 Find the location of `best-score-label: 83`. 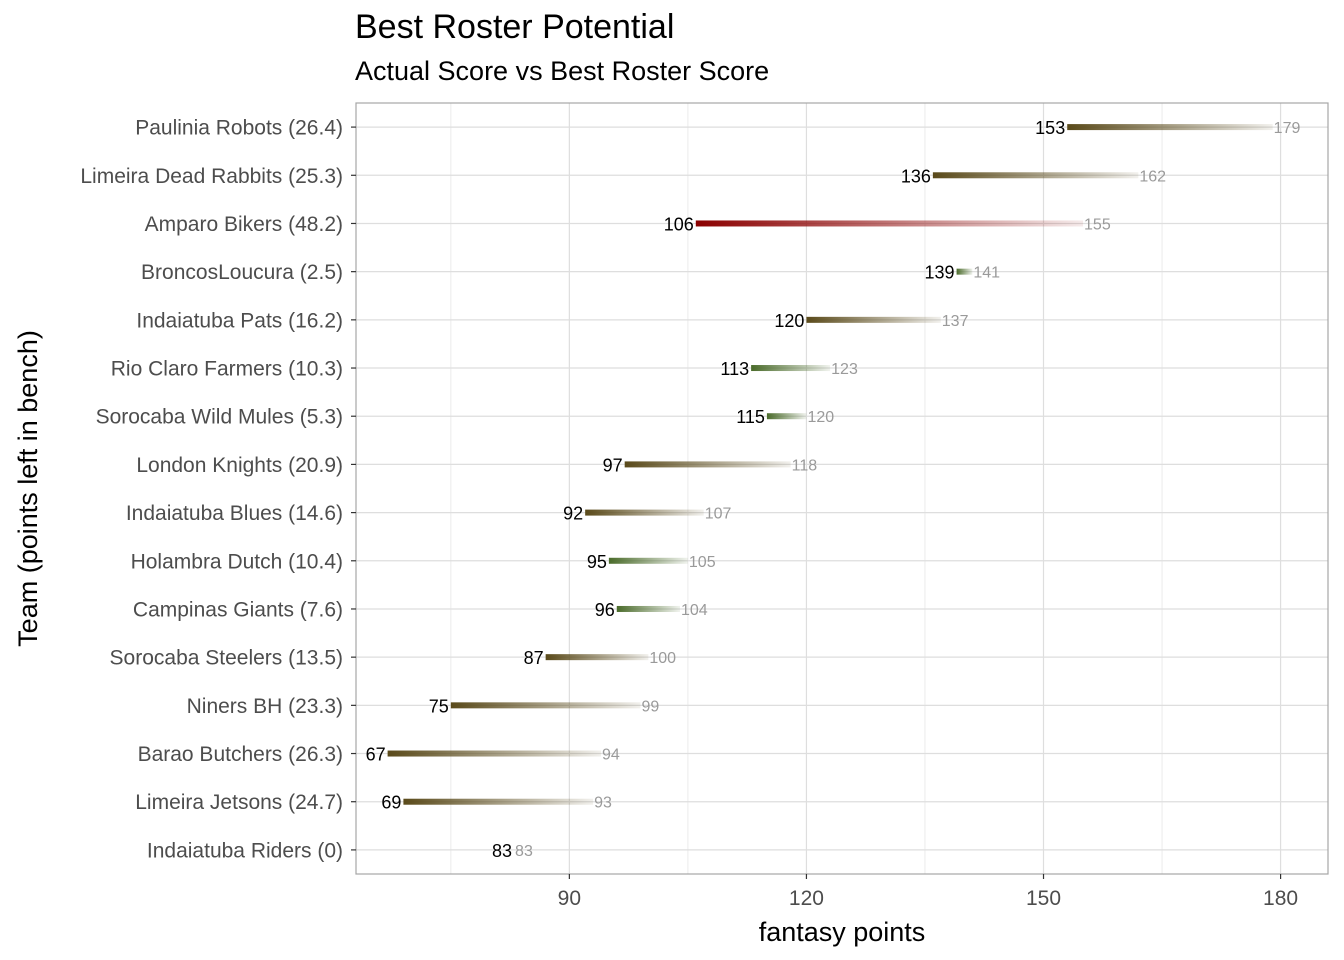

best-score-label: 83 is located at coordinates (524, 851).